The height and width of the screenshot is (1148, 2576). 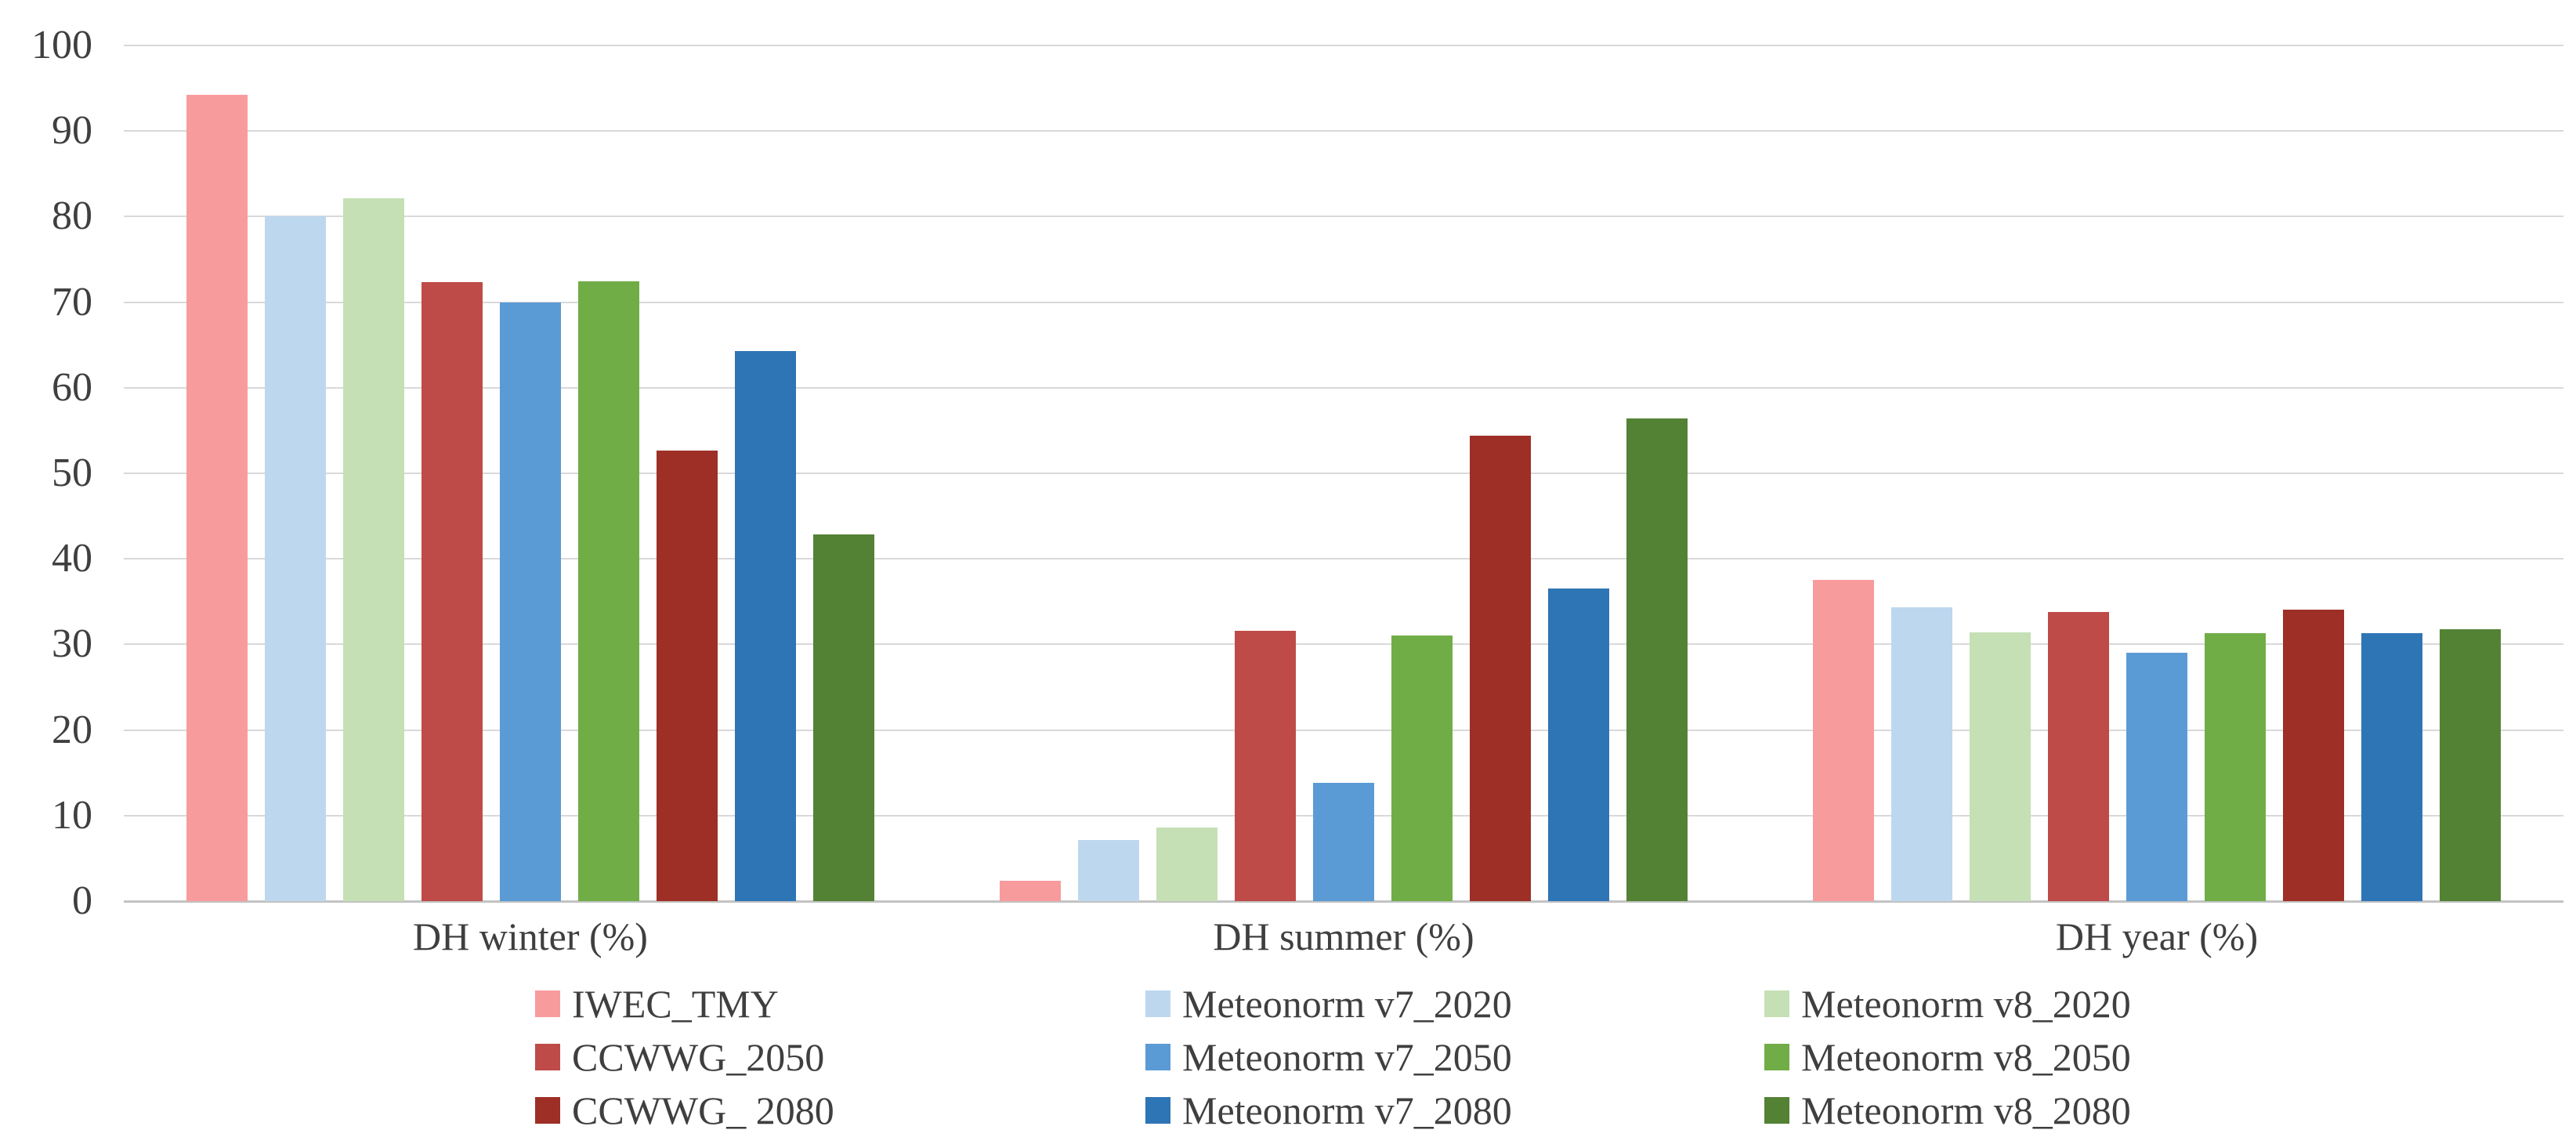 What do you see at coordinates (72, 558) in the screenshot?
I see `y-tick-label: 40` at bounding box center [72, 558].